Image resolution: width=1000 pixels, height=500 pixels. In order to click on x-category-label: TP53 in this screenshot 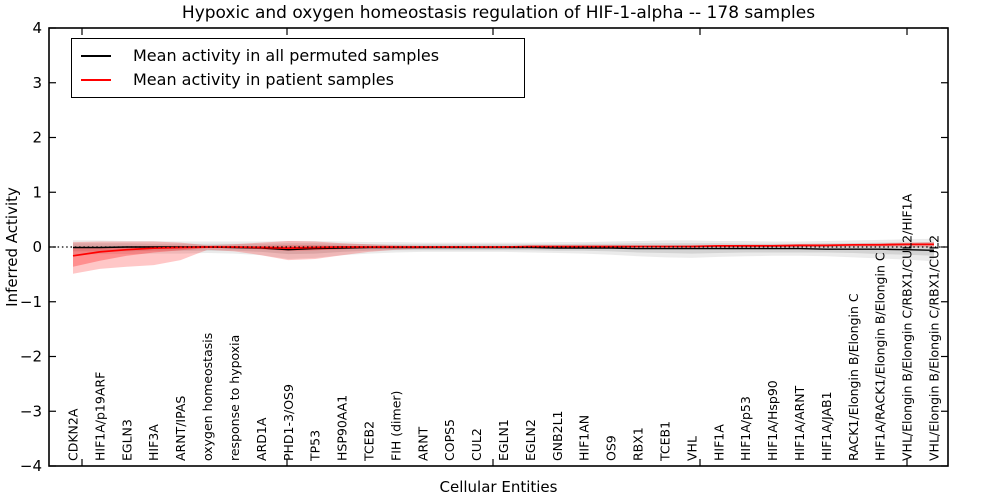, I will do `click(315, 446)`.